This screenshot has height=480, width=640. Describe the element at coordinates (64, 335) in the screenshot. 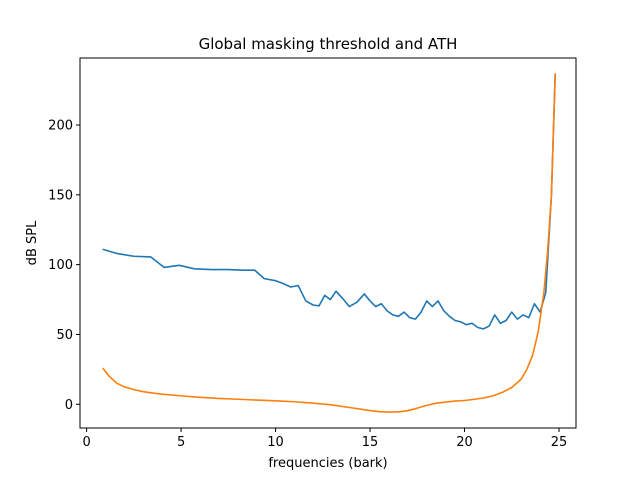

I see `y-tick-label: 50` at that location.